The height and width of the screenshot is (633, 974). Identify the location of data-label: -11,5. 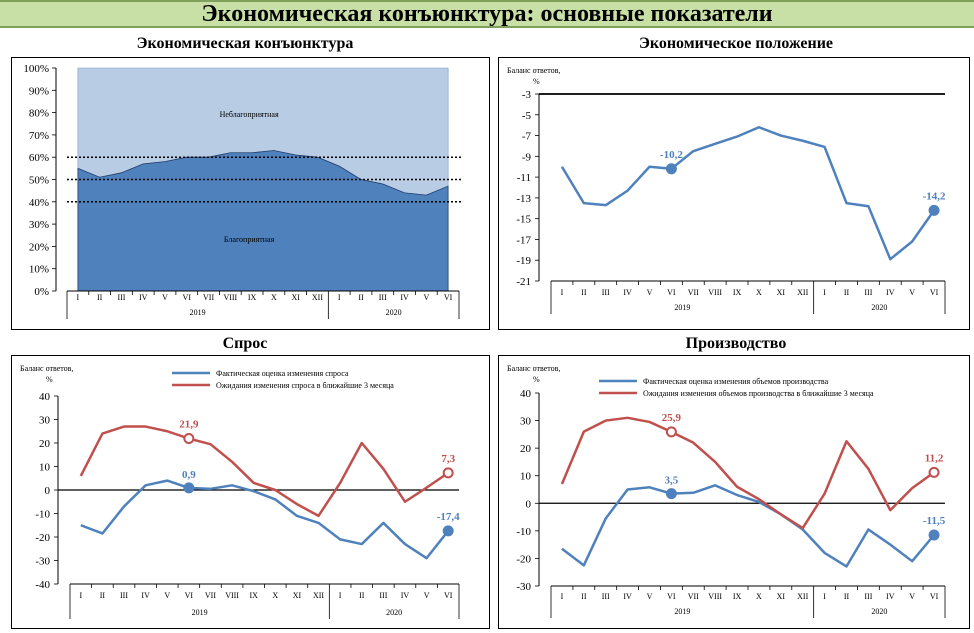
(934, 521).